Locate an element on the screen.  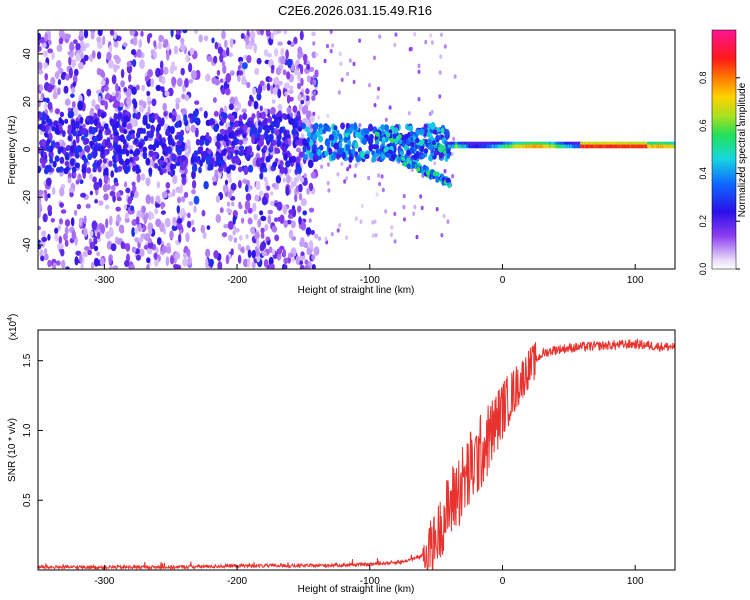
y-tick-label: 1.5 is located at coordinates (27, 360).